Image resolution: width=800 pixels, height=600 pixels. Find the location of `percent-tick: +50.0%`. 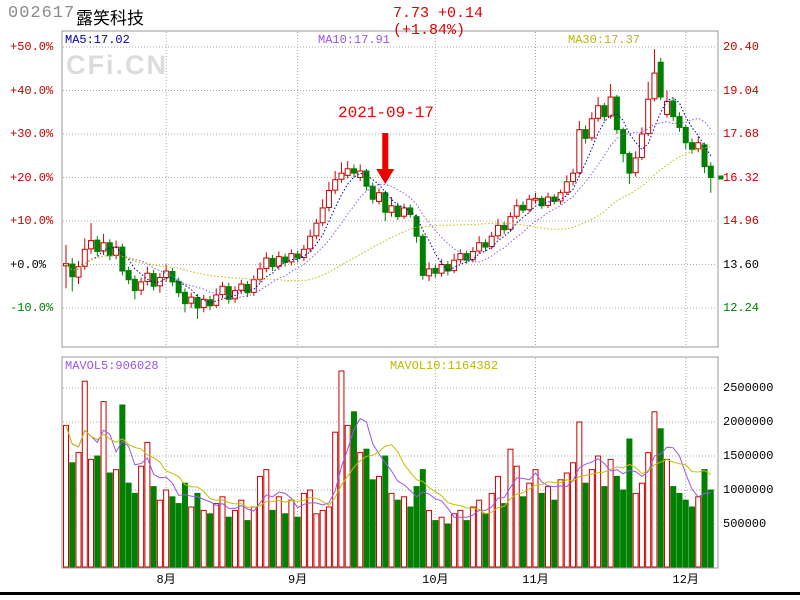

percent-tick: +50.0% is located at coordinates (32, 47).